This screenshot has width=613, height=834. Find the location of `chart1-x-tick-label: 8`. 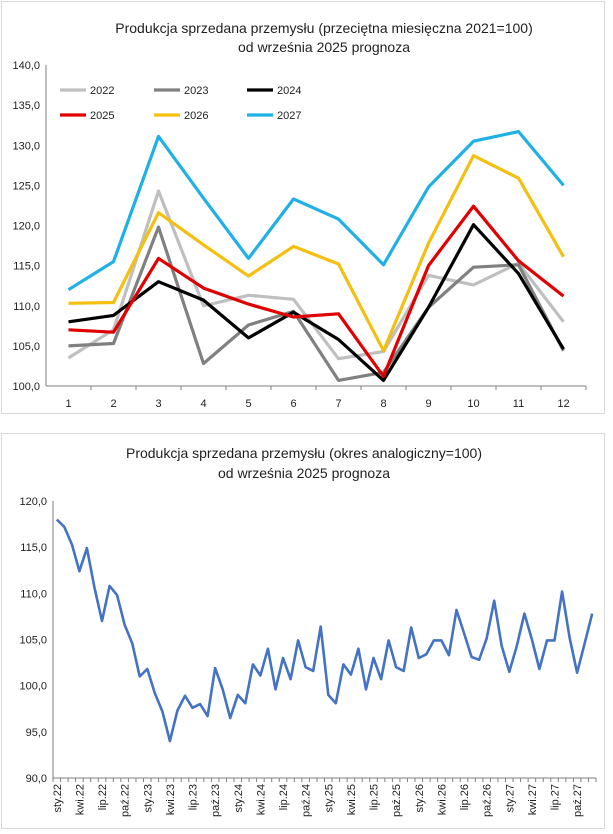

chart1-x-tick-label: 8 is located at coordinates (383, 404).